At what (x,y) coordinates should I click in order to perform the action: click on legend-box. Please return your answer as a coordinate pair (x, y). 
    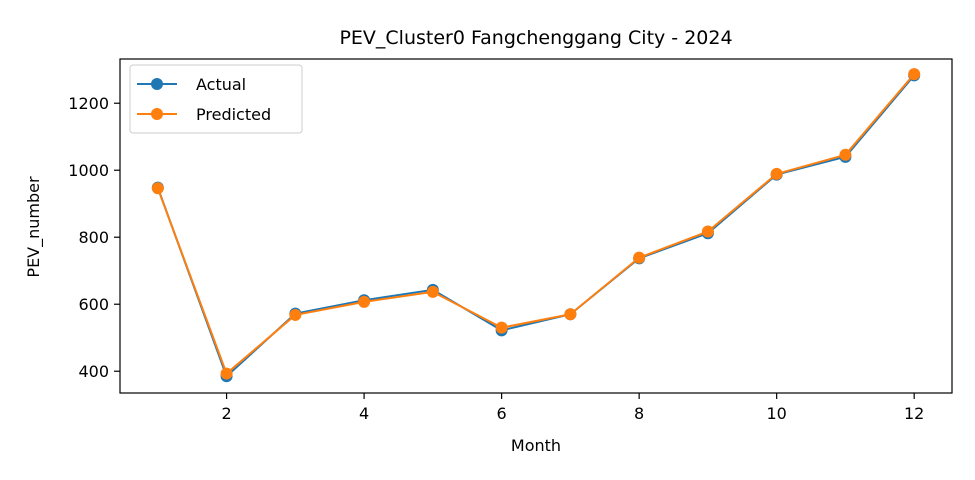
    Looking at the image, I should click on (216, 99).